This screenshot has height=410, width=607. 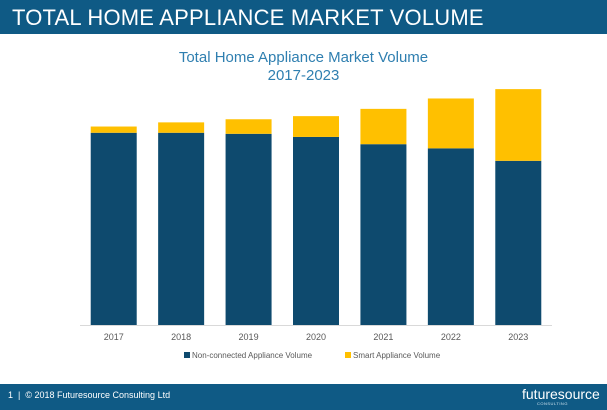 What do you see at coordinates (113, 228) in the screenshot?
I see `bar-non-connected-2017` at bounding box center [113, 228].